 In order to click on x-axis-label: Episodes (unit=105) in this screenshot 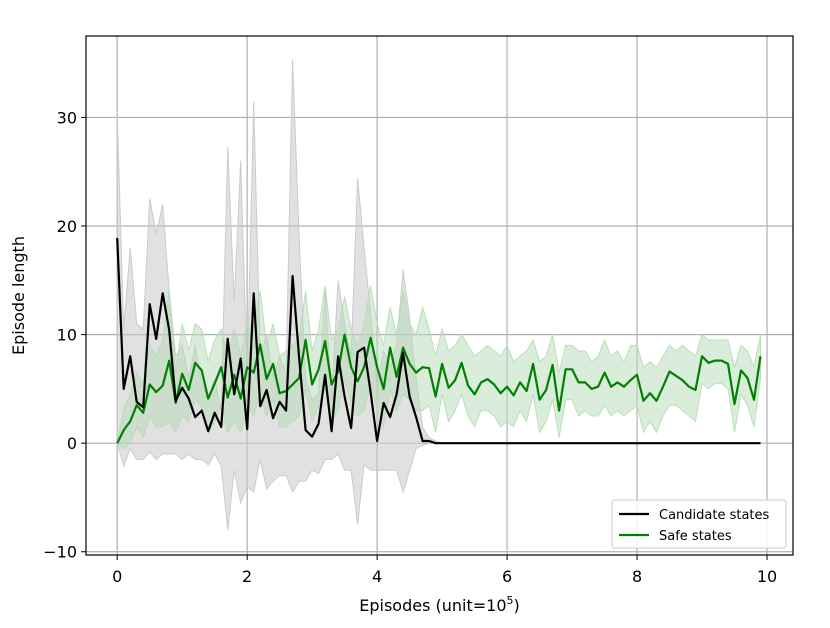, I will do `click(439, 604)`.